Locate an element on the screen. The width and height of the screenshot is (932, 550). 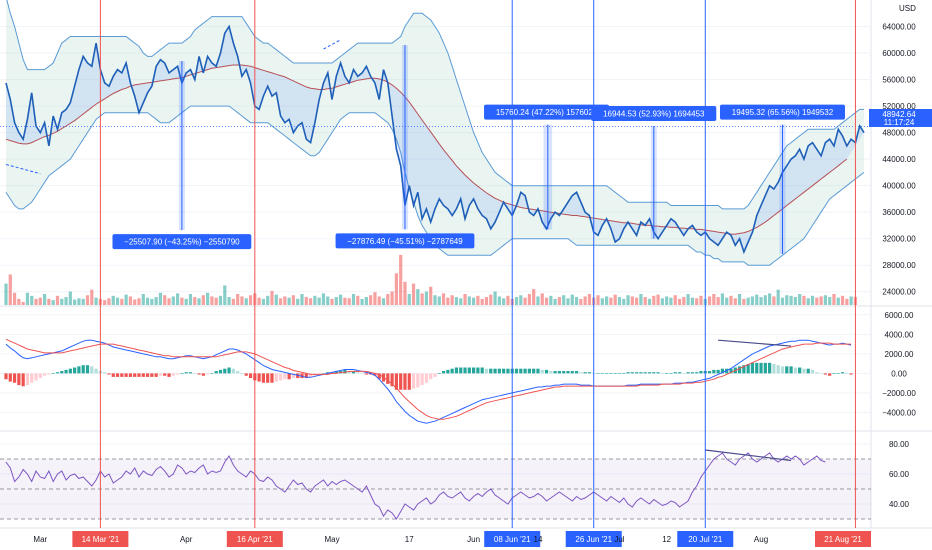
time-axis-label: May is located at coordinates (331, 539).